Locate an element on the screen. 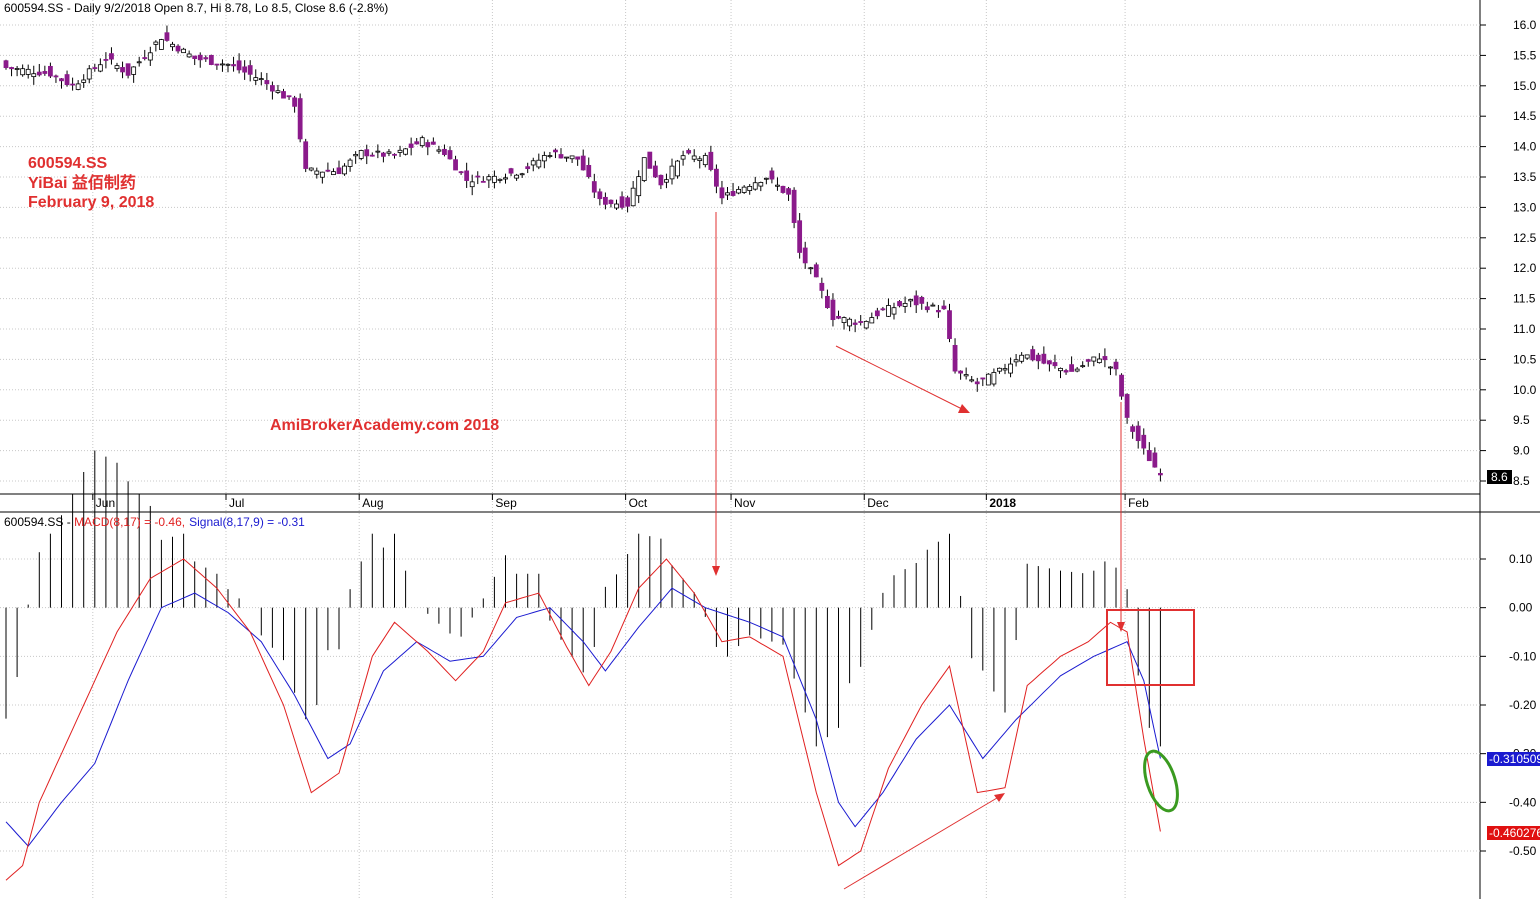 The image size is (1540, 899). macd-value-tag-text: -0.460276 is located at coordinates (1514, 833).